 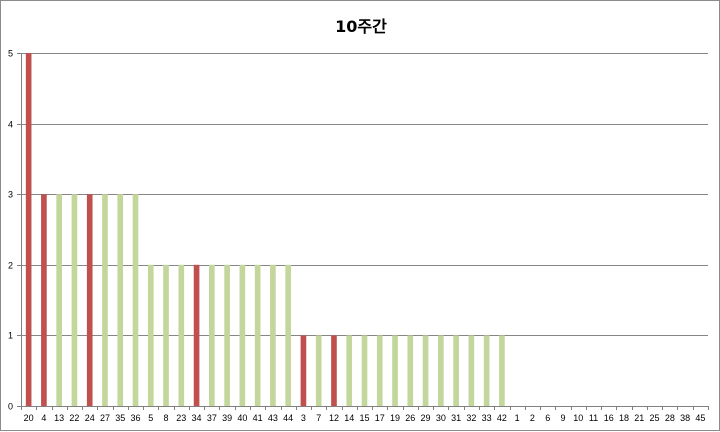 What do you see at coordinates (502, 418) in the screenshot?
I see `x-tick-label: 42` at bounding box center [502, 418].